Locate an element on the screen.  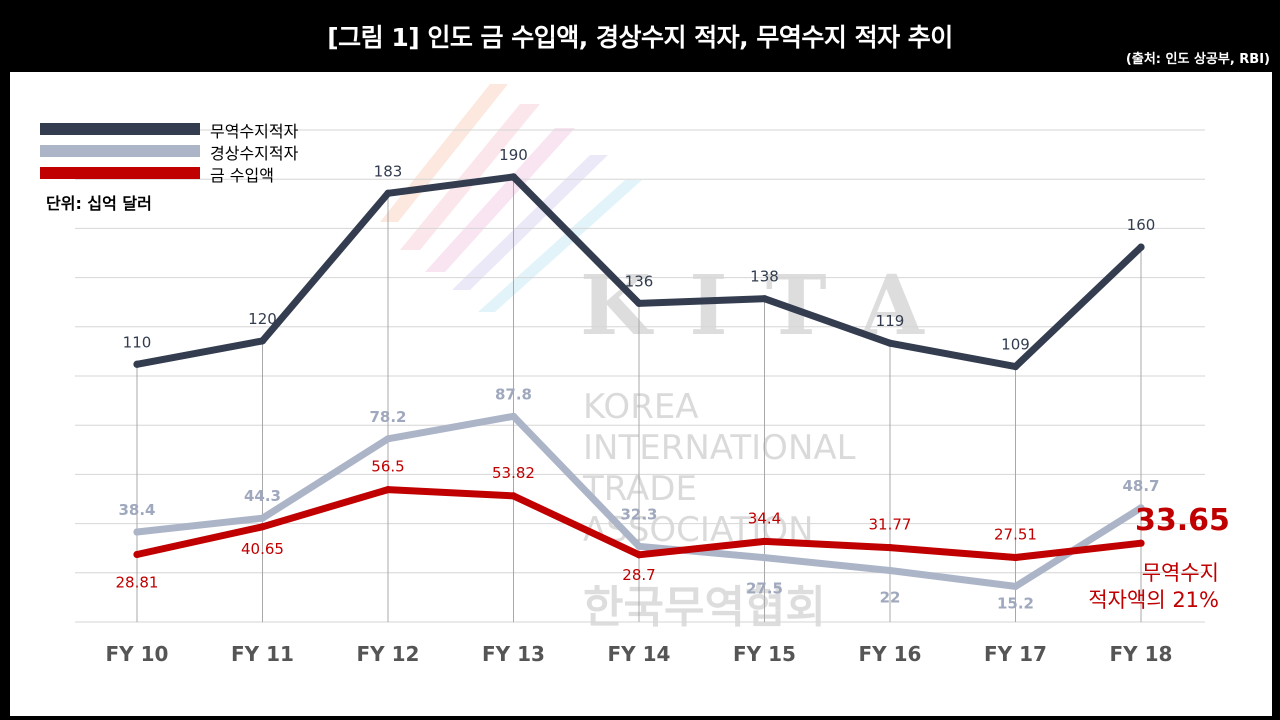
data-label-current: 87.8 is located at coordinates (513, 394).